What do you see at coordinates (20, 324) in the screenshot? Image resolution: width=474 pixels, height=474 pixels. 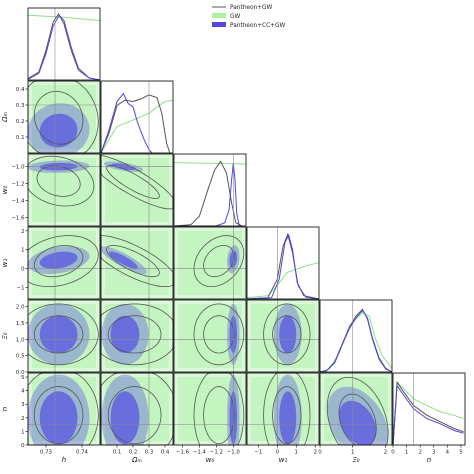 I see `y-tick-label-xi0: 1.5` at bounding box center [20, 324].